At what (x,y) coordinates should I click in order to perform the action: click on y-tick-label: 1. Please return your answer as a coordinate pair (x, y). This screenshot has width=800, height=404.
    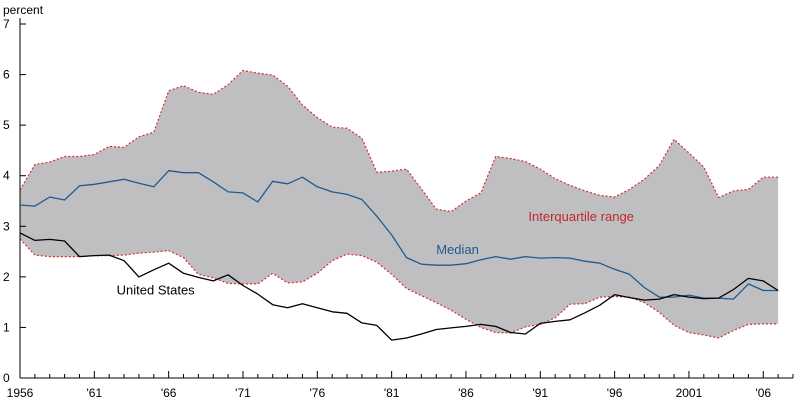
    Looking at the image, I should click on (6, 327).